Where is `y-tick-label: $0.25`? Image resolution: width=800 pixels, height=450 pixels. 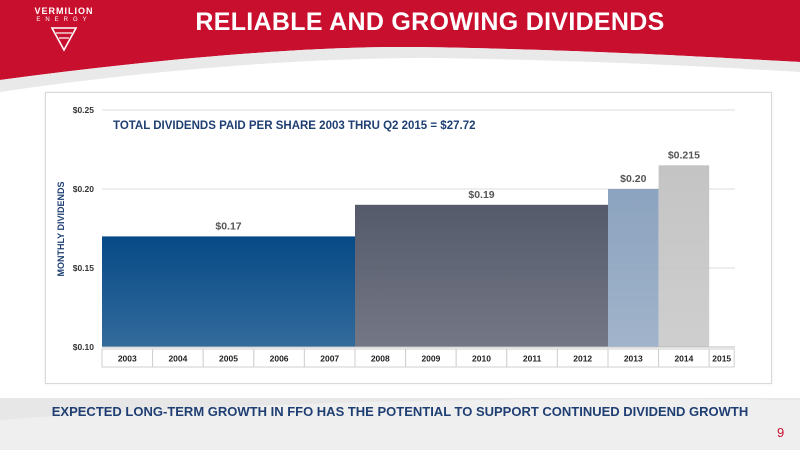 y-tick-label: $0.25 is located at coordinates (84, 110).